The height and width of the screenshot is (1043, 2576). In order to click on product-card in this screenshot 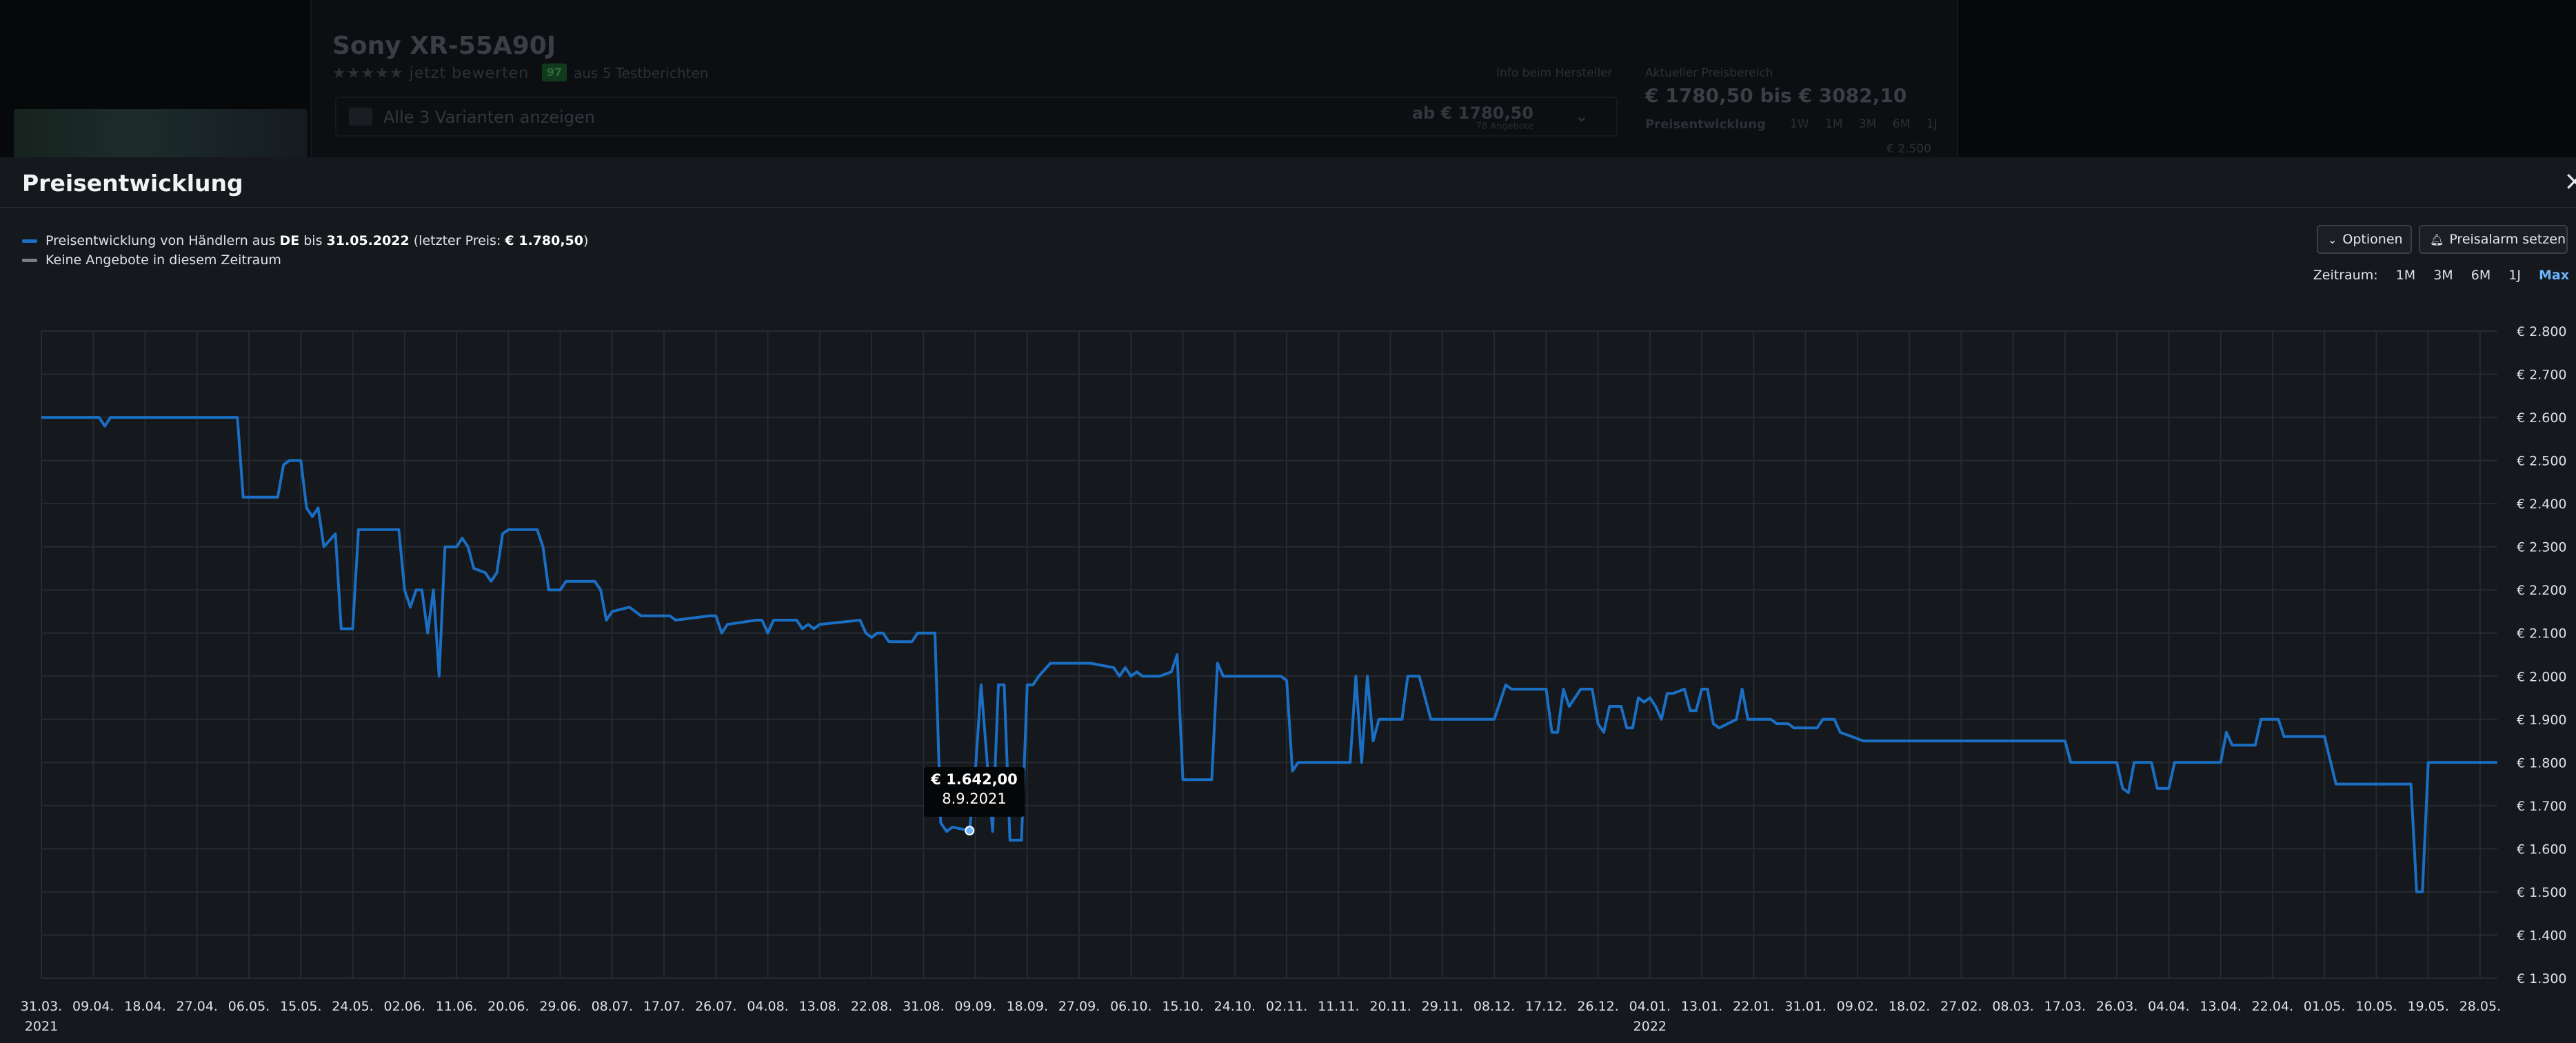, I will do `click(1134, 78)`.